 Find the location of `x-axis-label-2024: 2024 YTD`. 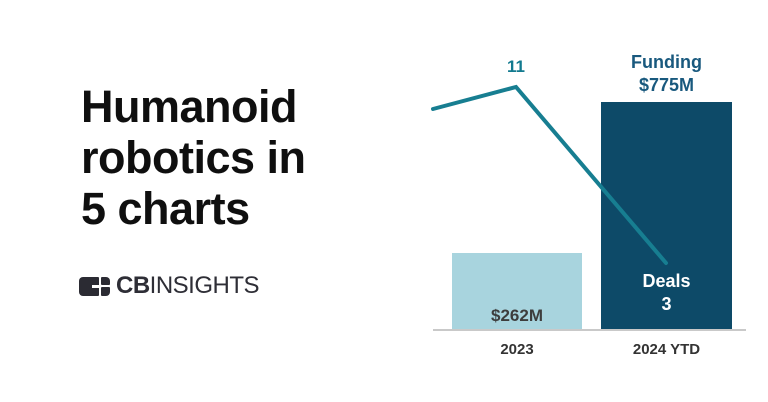

x-axis-label-2024: 2024 YTD is located at coordinates (666, 349).